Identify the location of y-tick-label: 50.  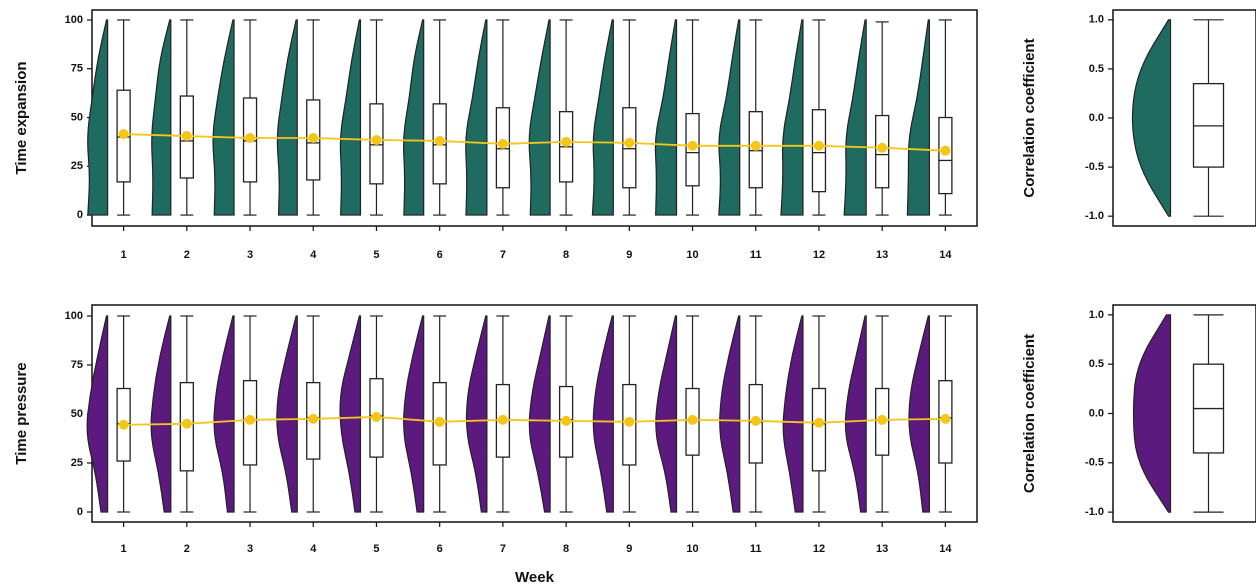
(77, 117).